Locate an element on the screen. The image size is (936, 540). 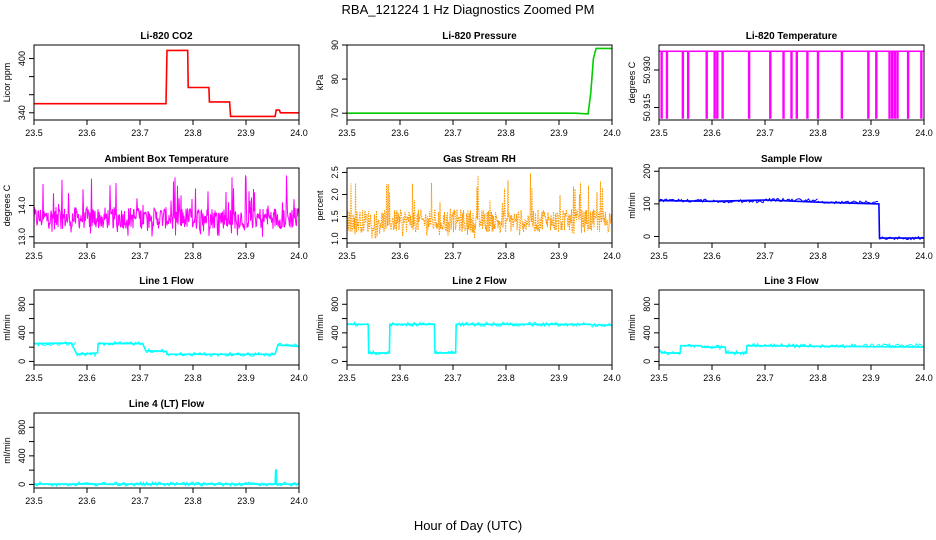
panel-title: Li-820 CO2 is located at coordinates (166, 36).